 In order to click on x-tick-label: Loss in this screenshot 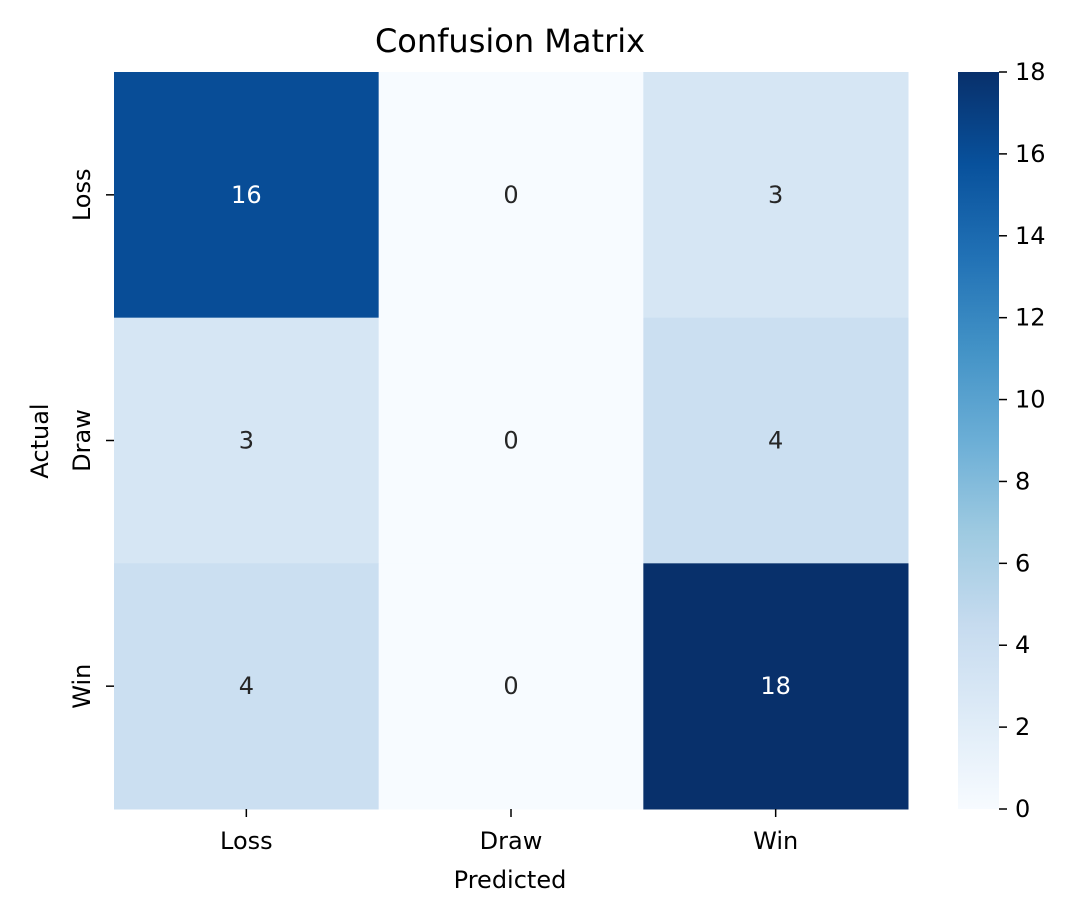, I will do `click(246, 841)`.